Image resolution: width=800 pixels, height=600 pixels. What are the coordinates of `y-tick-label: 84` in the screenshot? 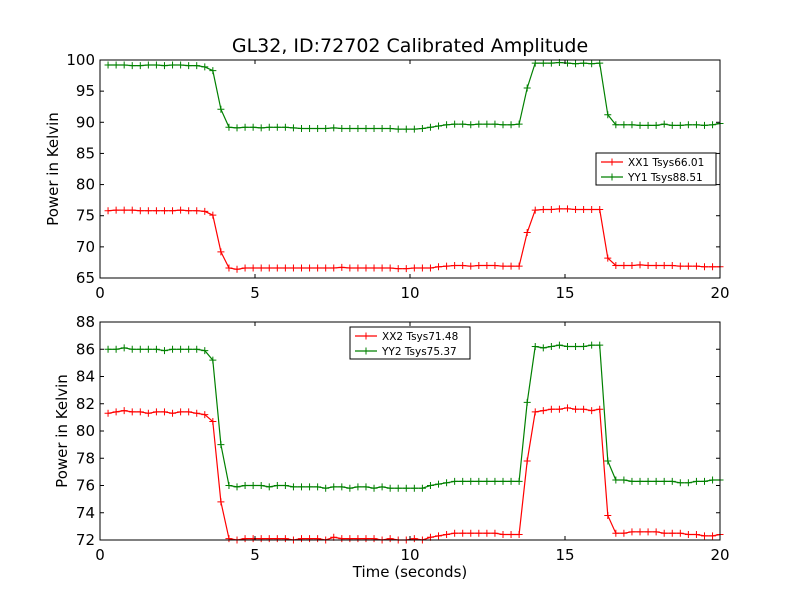 It's located at (85, 377).